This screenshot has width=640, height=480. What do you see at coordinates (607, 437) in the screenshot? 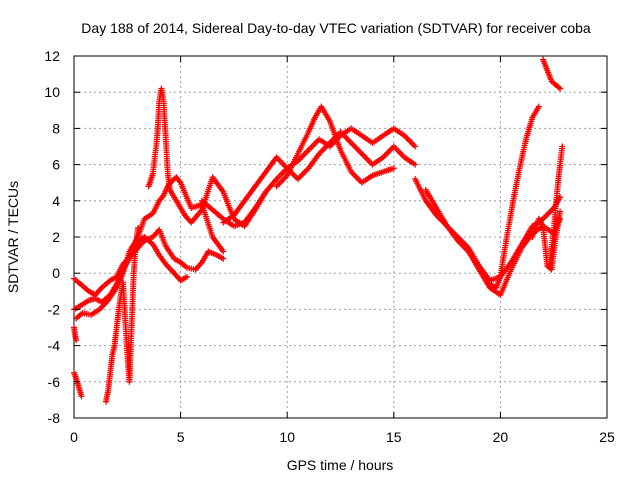
I see `x-tick-label: 25` at bounding box center [607, 437].